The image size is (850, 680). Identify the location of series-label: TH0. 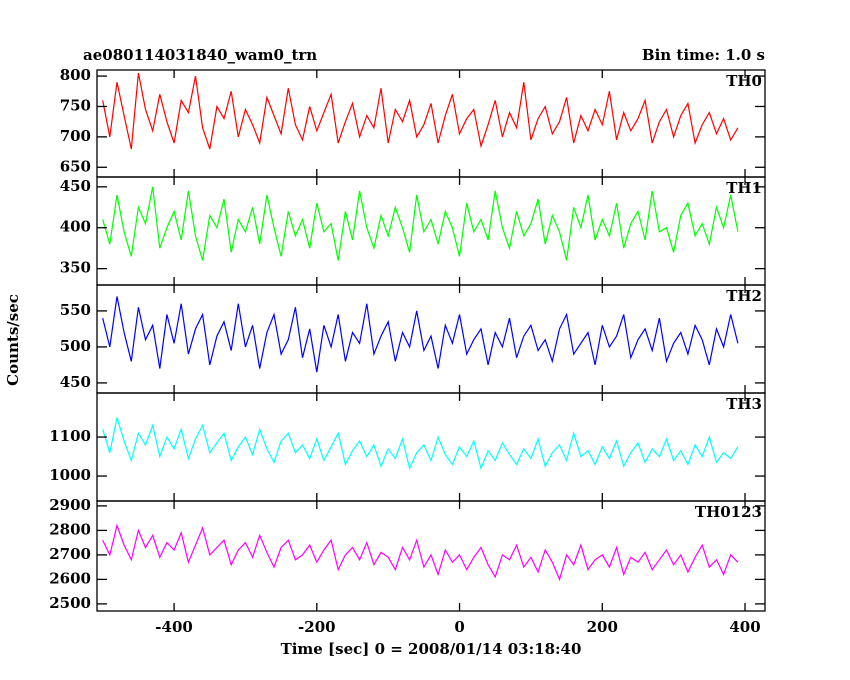
(744, 81).